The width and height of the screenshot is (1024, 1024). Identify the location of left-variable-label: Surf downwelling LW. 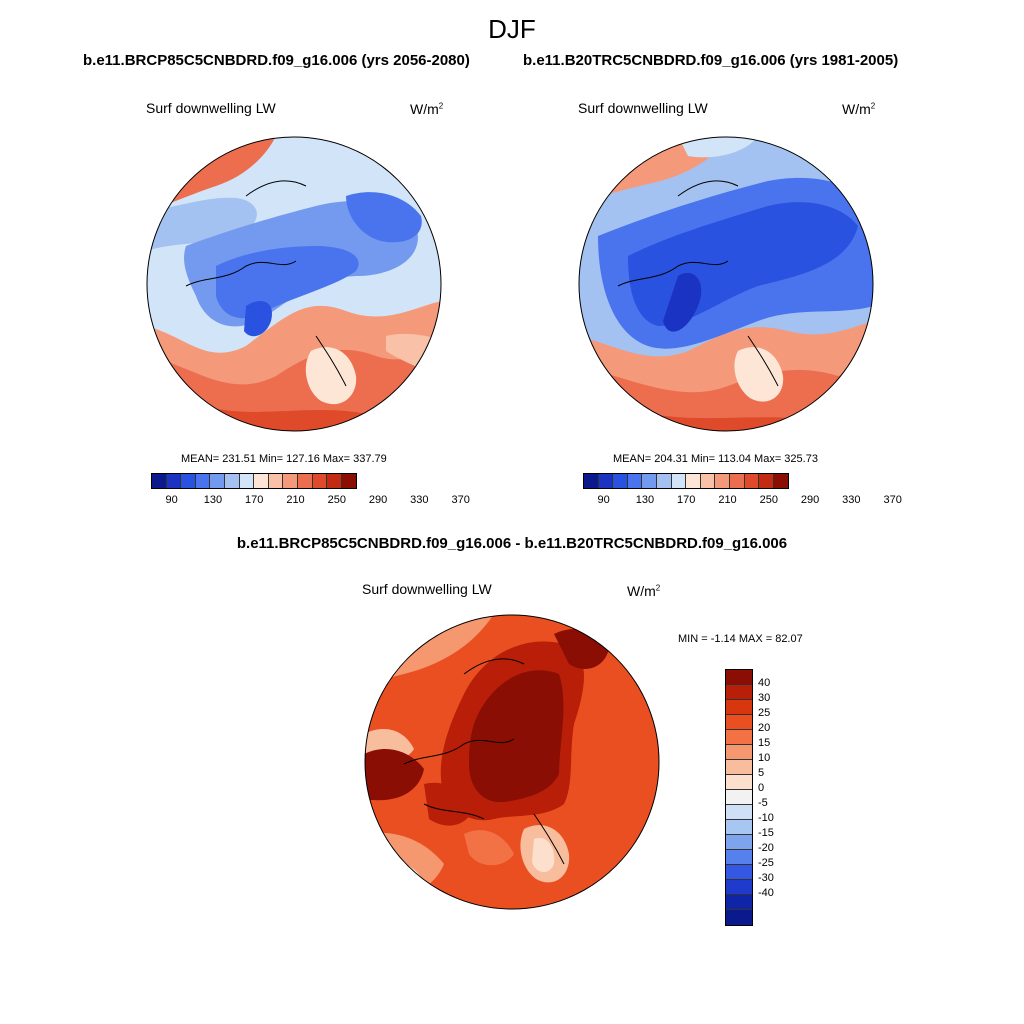
(211, 108).